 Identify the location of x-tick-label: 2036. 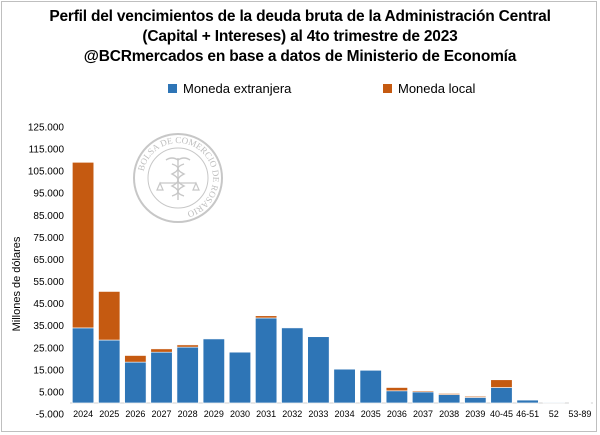
(397, 414).